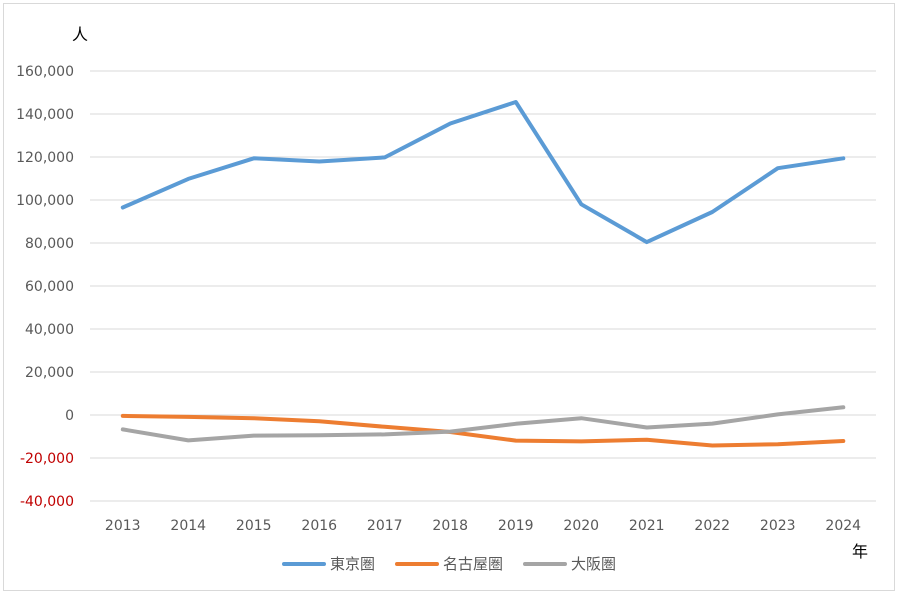 This screenshot has width=900, height=596. What do you see at coordinates (319, 526) in the screenshot?
I see `x-tick-label: 2016` at bounding box center [319, 526].